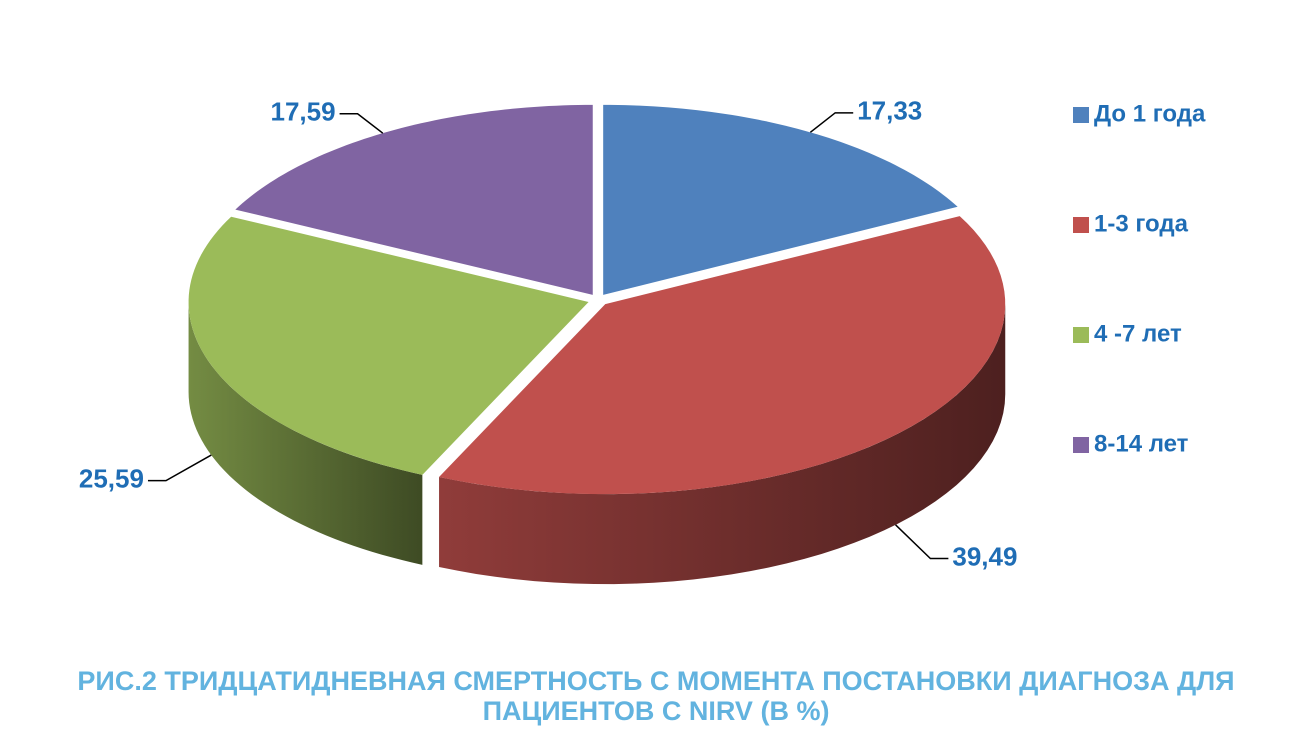 Image resolution: width=1312 pixels, height=756 pixels. Describe the element at coordinates (111, 479) in the screenshot. I see `data-label: 25,59` at that location.